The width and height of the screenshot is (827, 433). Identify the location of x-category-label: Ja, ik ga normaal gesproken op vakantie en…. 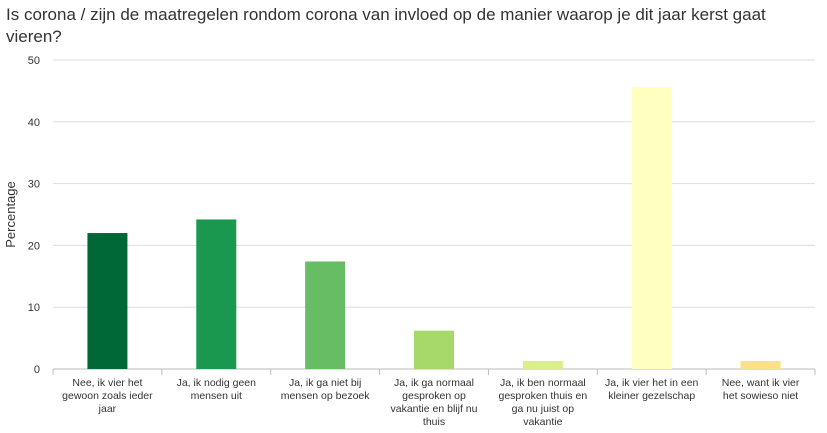
(434, 402).